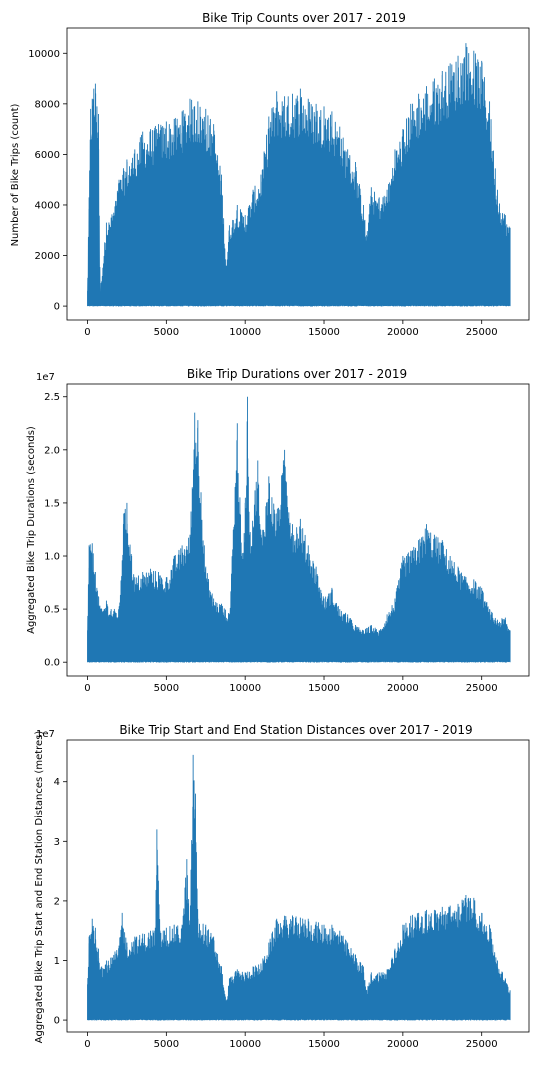 This screenshot has width=540, height=1080. What do you see at coordinates (15, 174) in the screenshot?
I see `y-axis-label: Number of Bike Trips (count)` at bounding box center [15, 174].